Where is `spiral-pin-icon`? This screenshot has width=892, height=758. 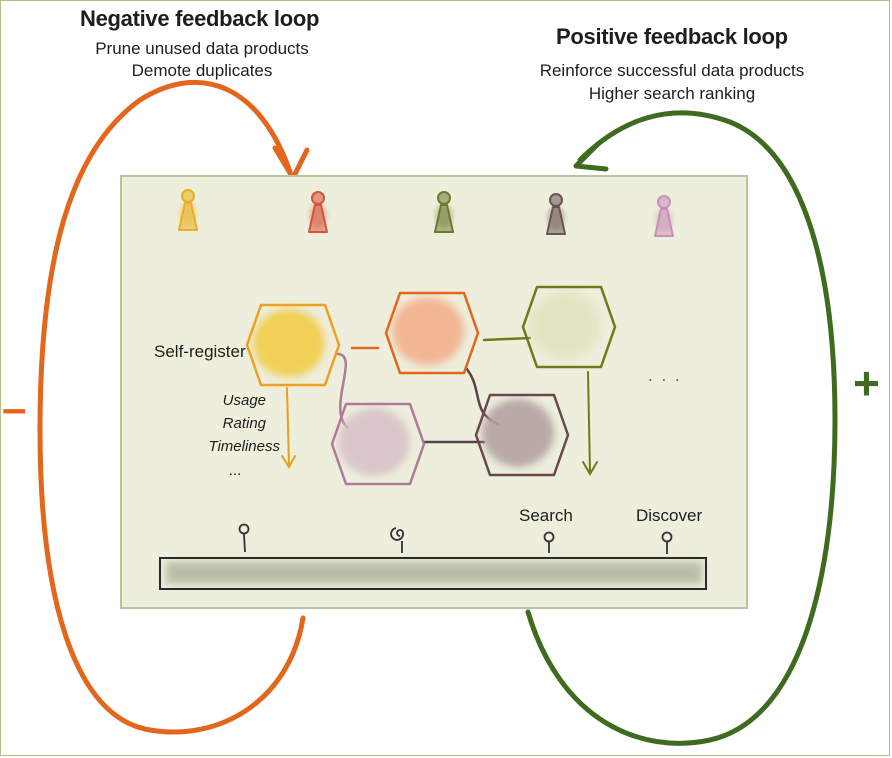
spiral-pin-icon is located at coordinates (397, 540).